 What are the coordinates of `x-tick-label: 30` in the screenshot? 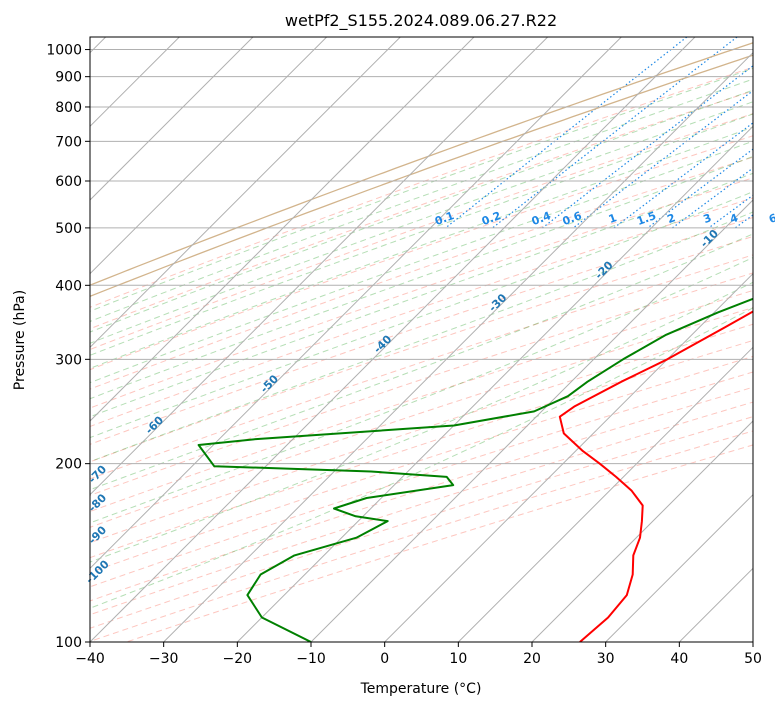 It's located at (606, 659).